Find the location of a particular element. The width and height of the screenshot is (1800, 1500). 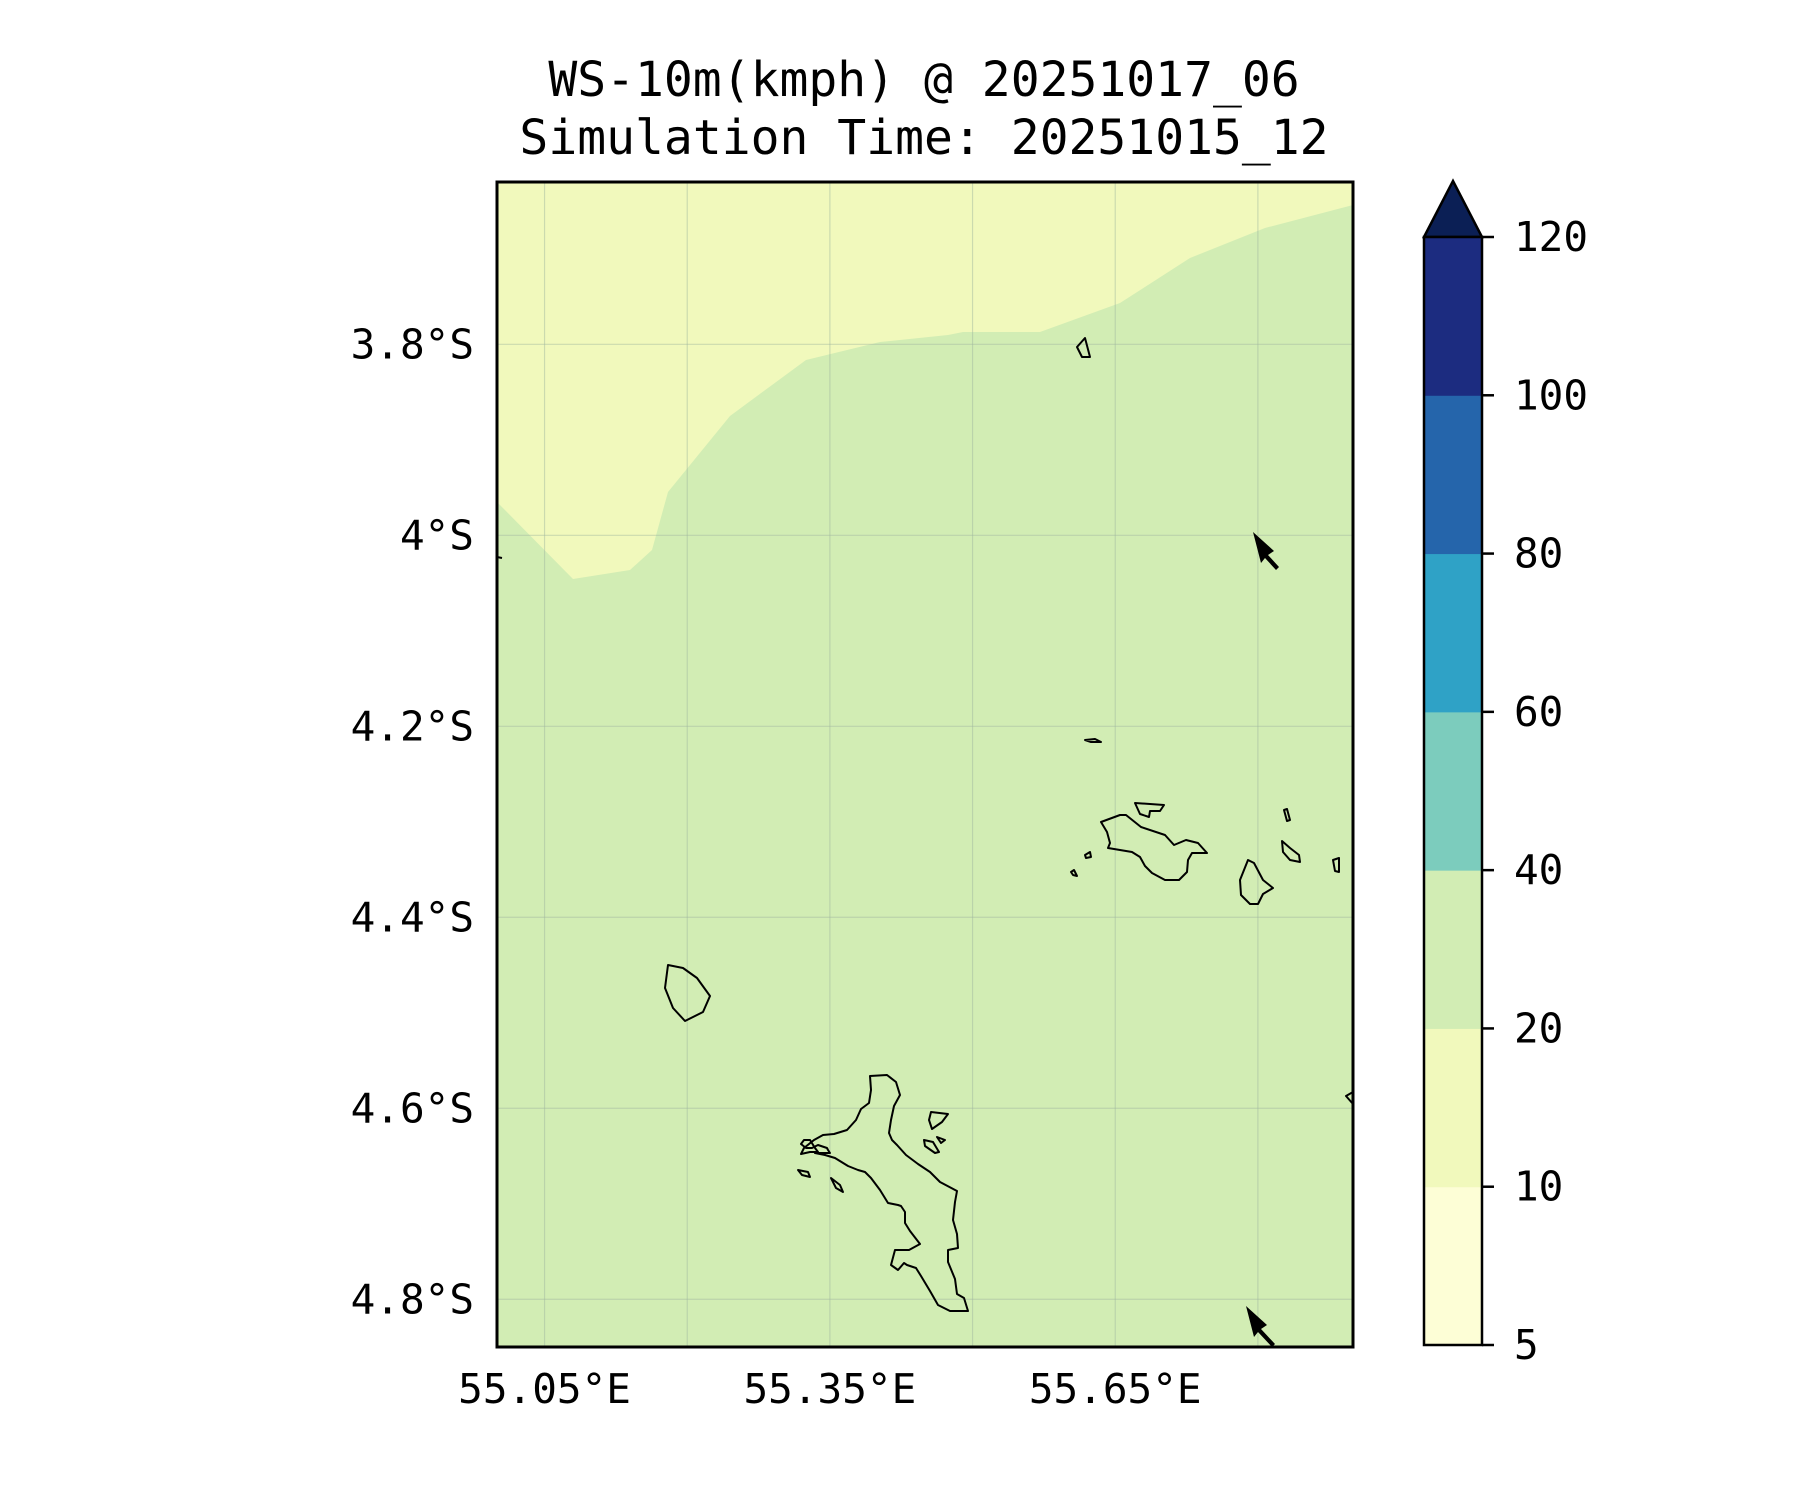

colorbar-frame is located at coordinates (1453, 791).